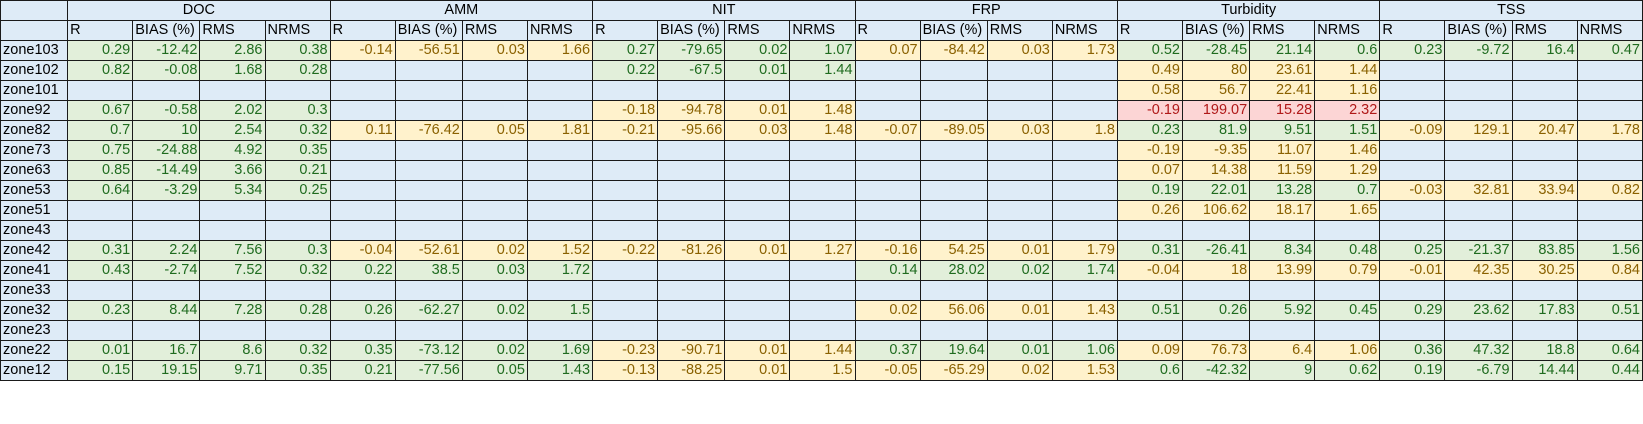 The height and width of the screenshot is (424, 1643). Describe the element at coordinates (1347, 30) in the screenshot. I see `column-header: NRMS` at that location.